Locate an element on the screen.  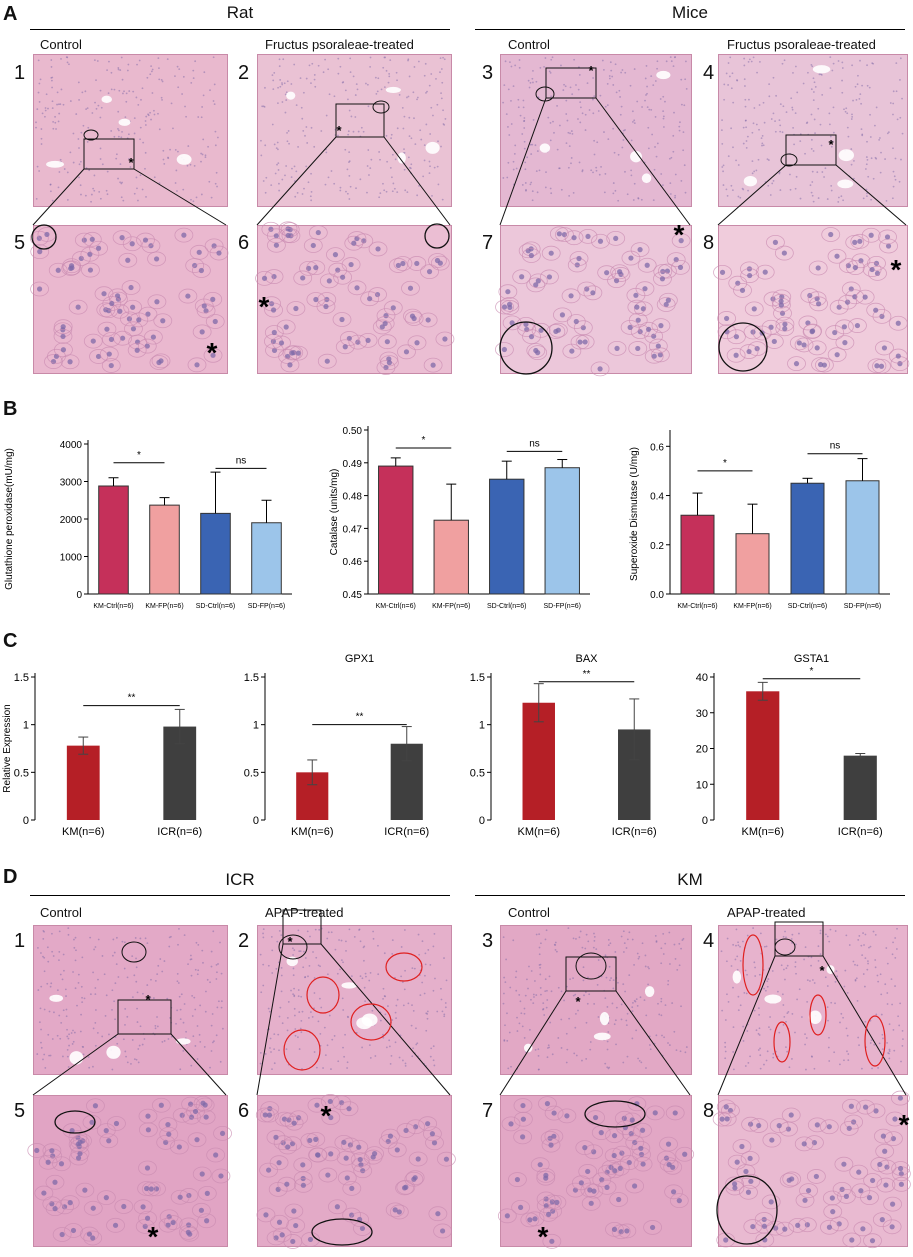
vessel-circle-zoom is located at coordinates (44, 237).